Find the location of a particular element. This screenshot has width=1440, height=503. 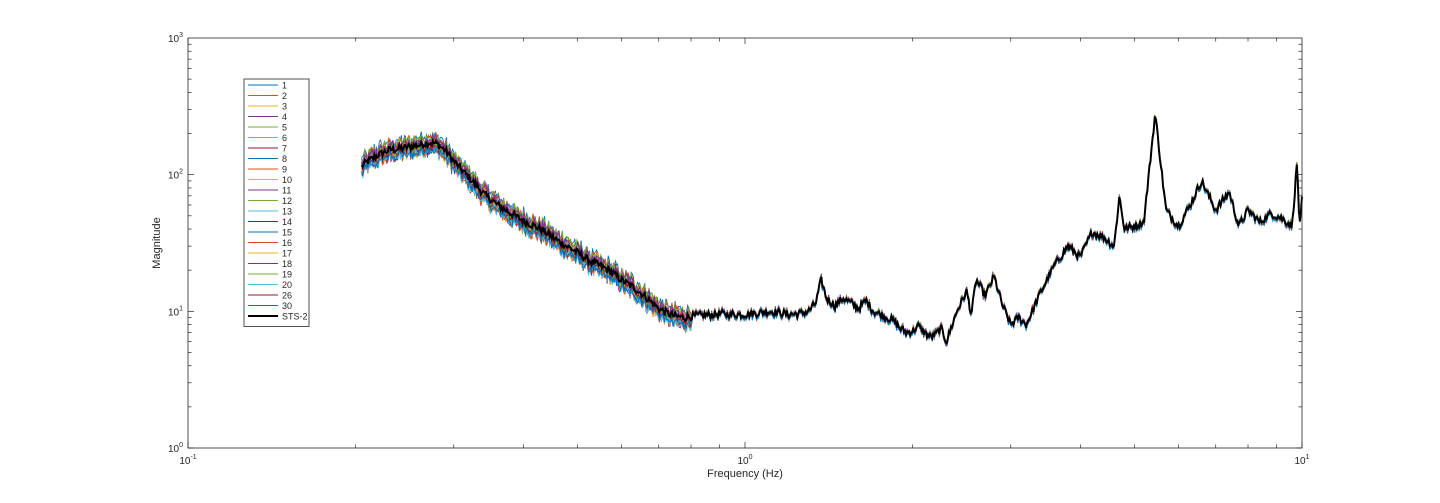

legend-label-12: 12 is located at coordinates (287, 201).